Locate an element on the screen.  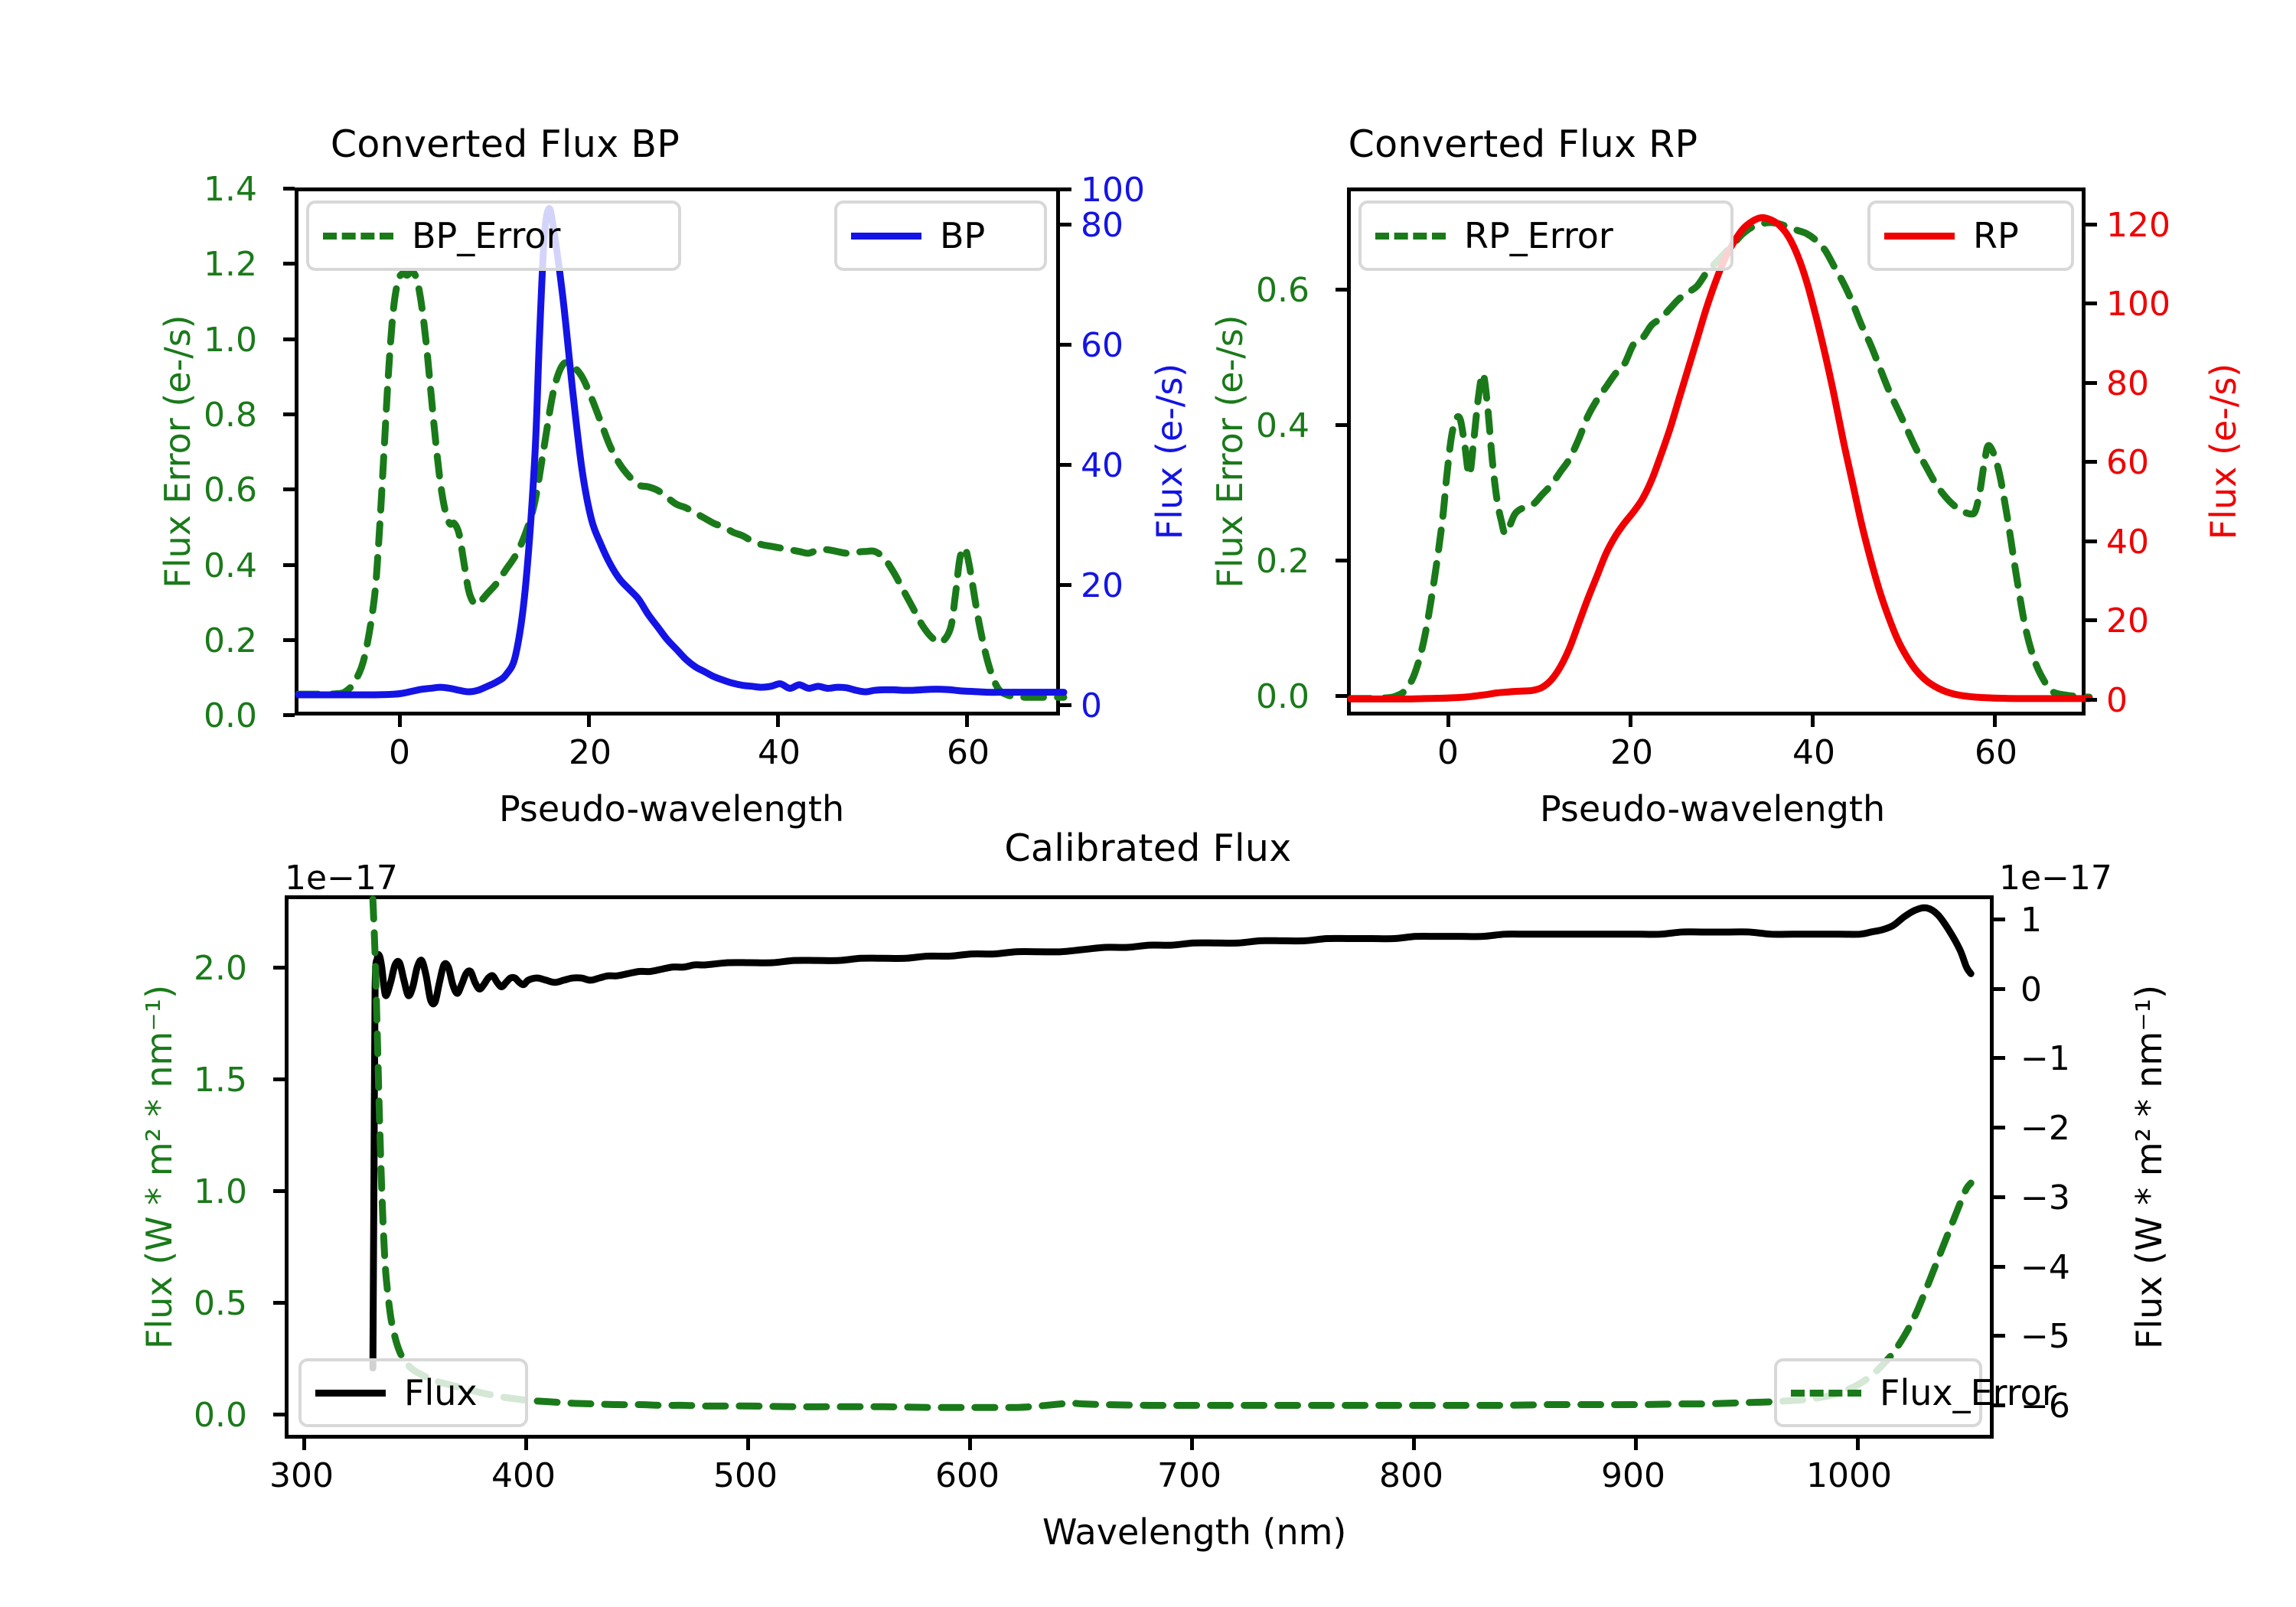
bp-legend-label: BP is located at coordinates (963, 235).